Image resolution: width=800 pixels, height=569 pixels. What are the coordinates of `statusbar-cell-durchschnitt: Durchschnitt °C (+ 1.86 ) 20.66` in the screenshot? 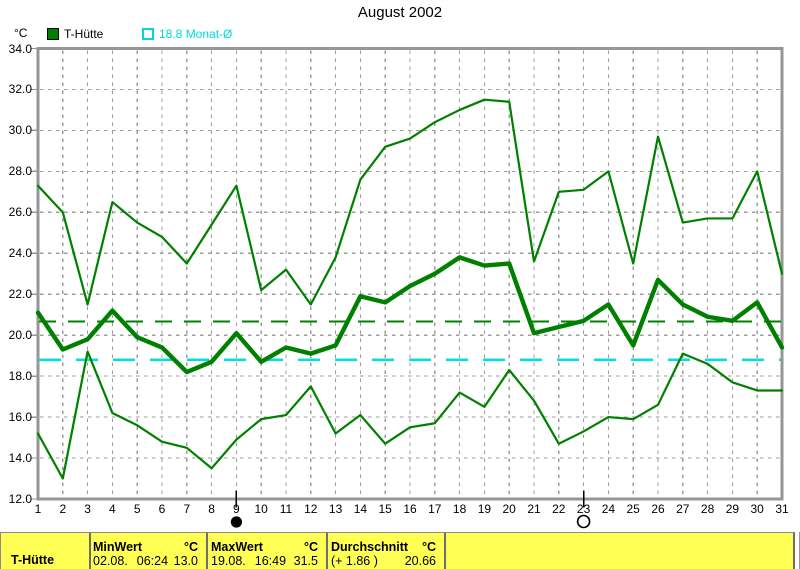 It's located at (383, 551).